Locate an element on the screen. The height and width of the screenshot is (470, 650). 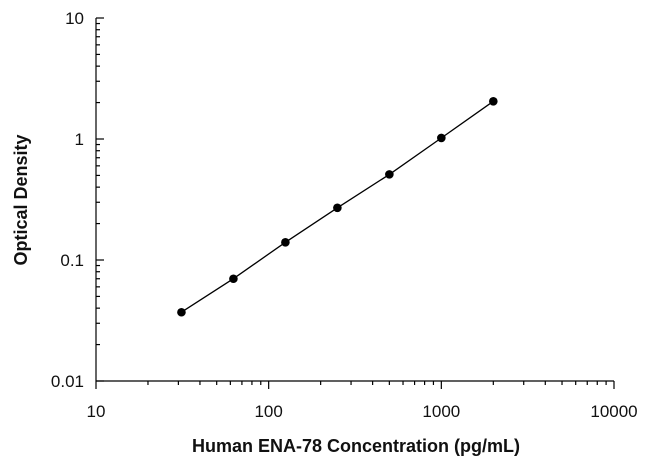
y-tick-label: 10 is located at coordinates (74, 18).